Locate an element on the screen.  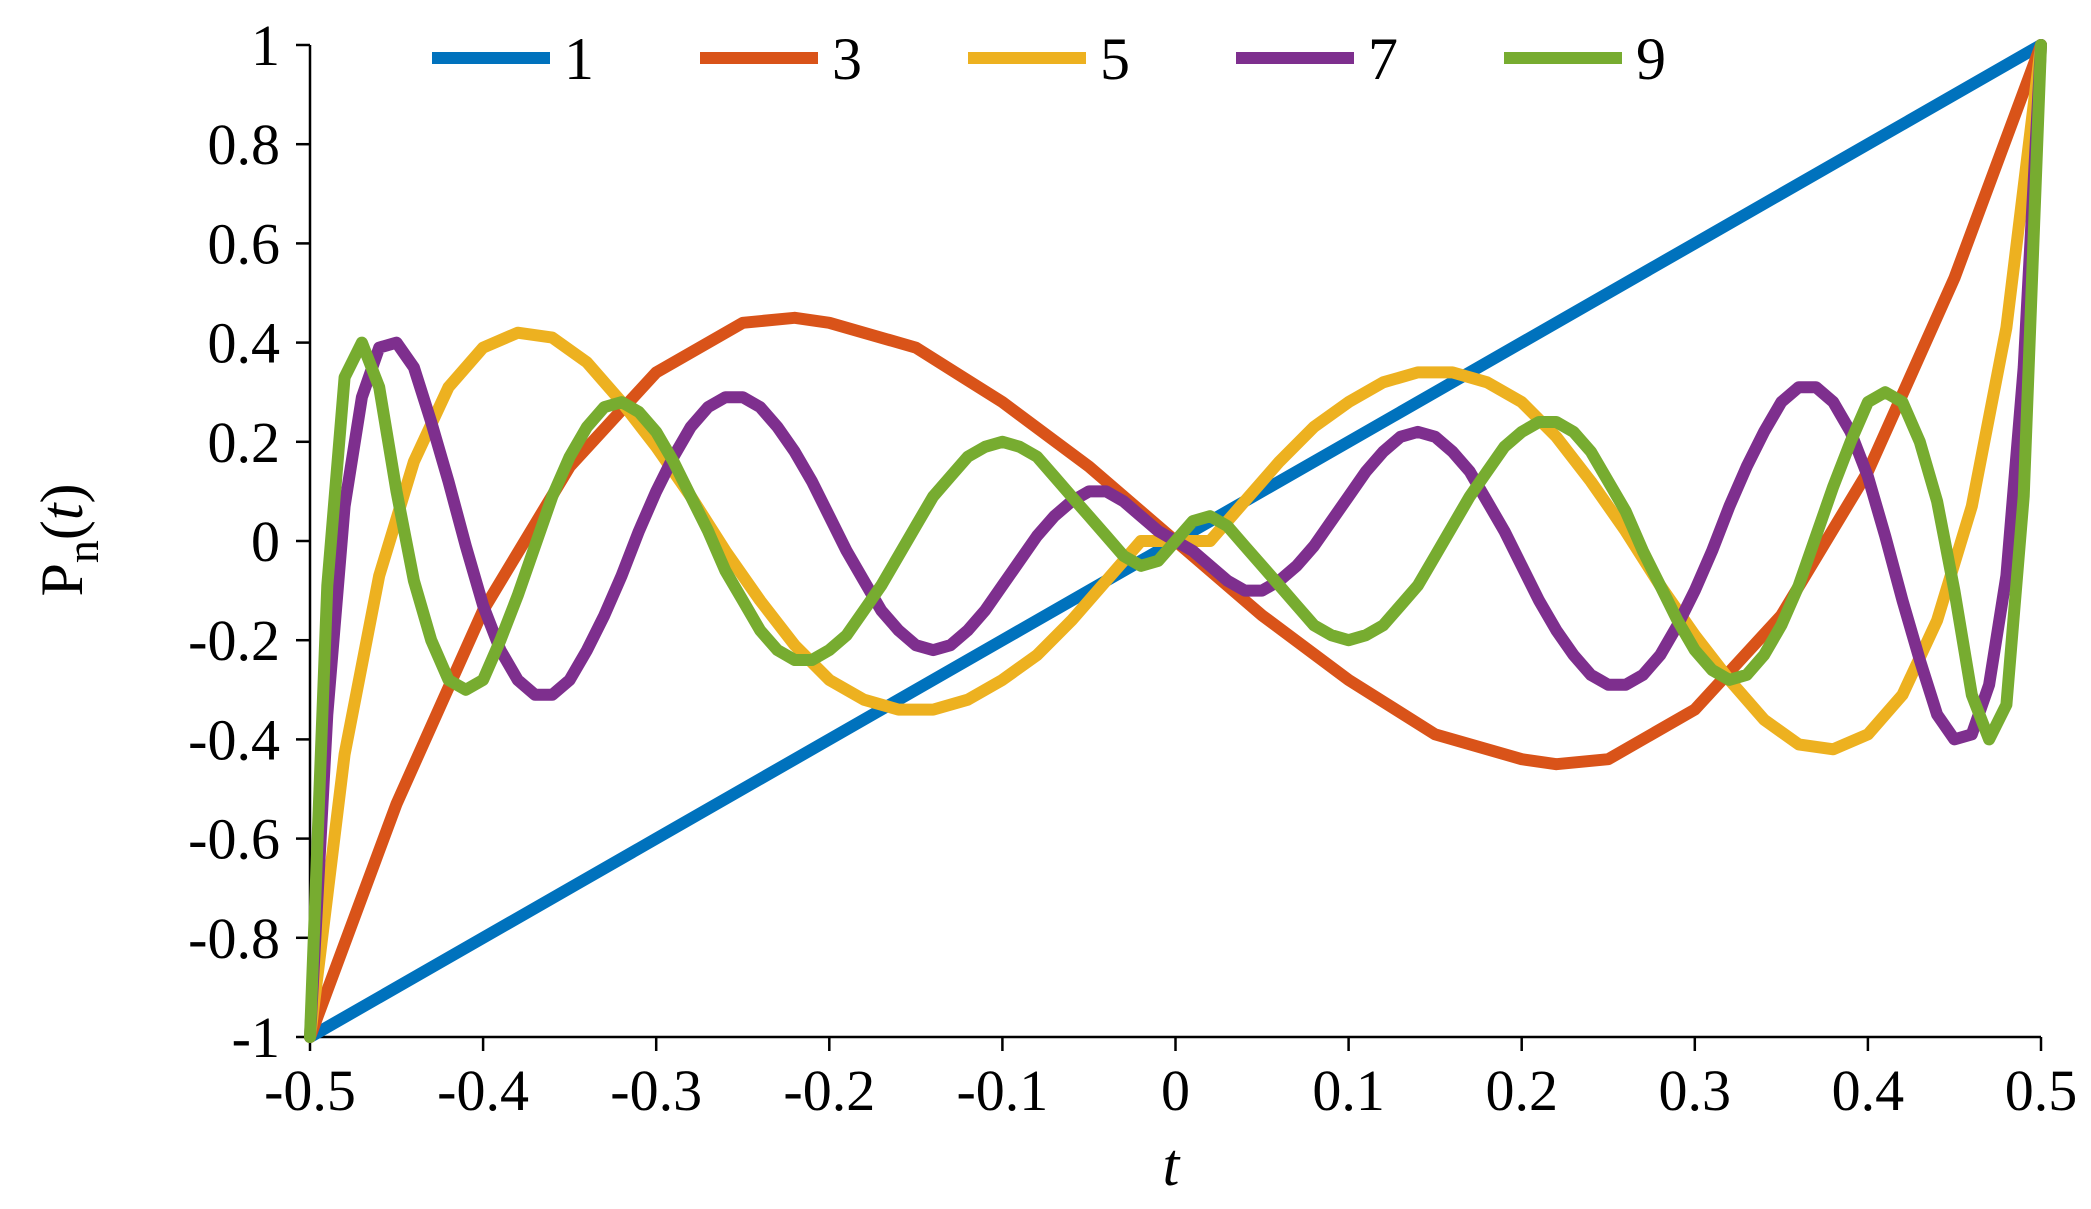
legend-label-3: 3 is located at coordinates (847, 59).